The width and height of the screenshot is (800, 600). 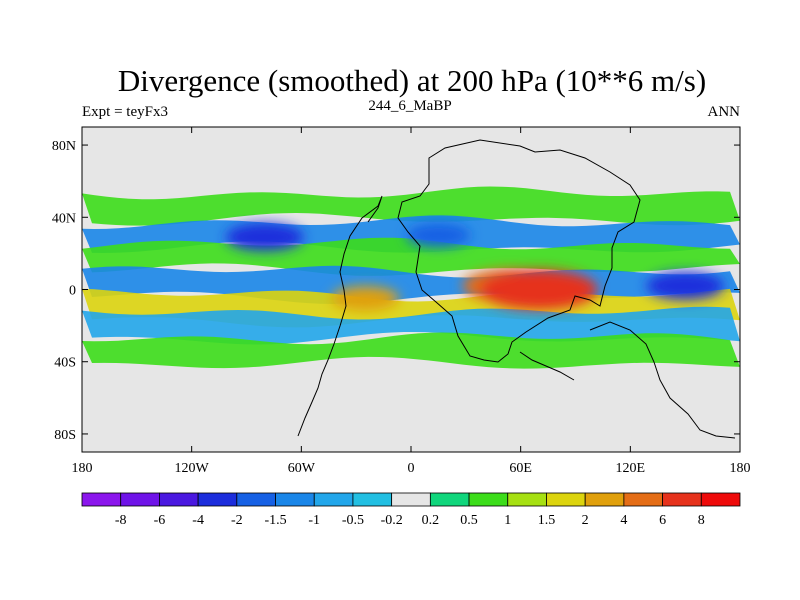 I want to click on colorbar-label: -2, so click(x=237, y=520).